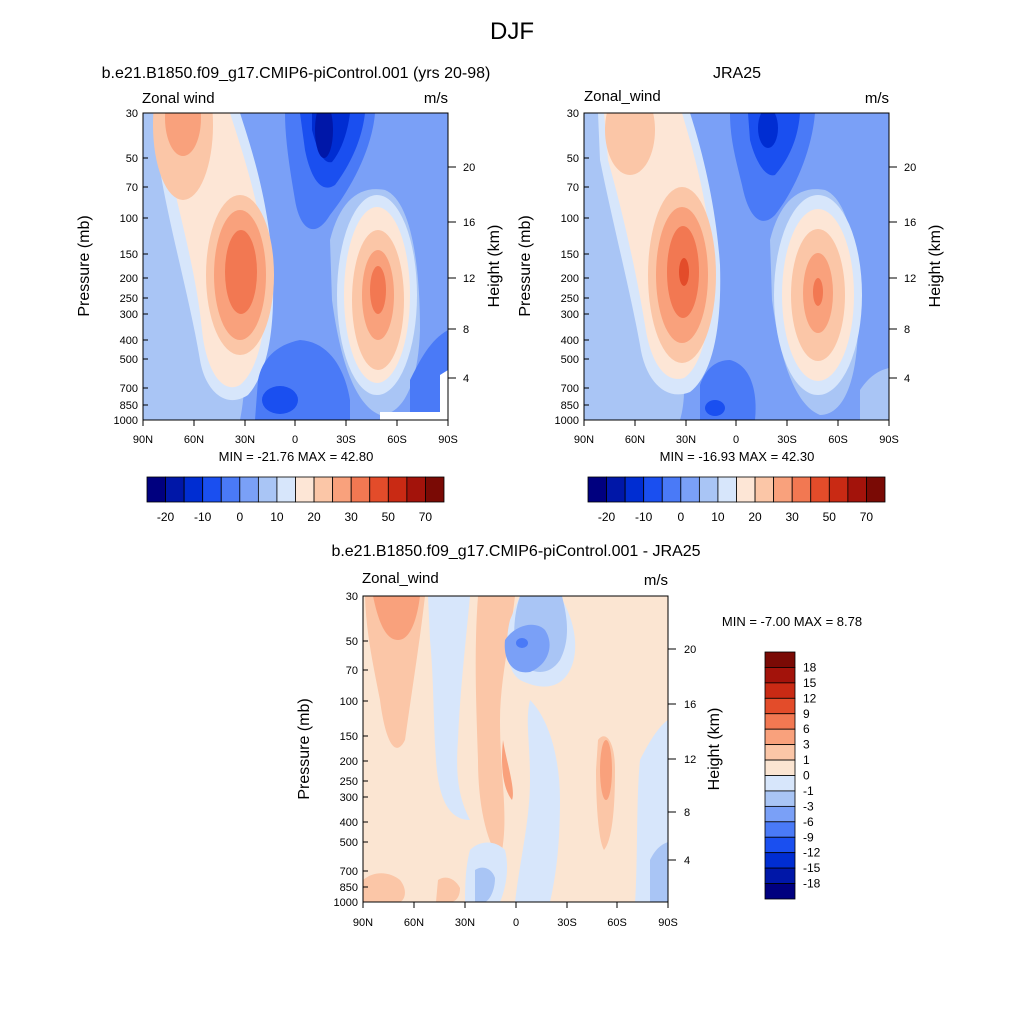 This screenshot has width=1024, height=1024. I want to click on page-title: DJF, so click(512, 31).